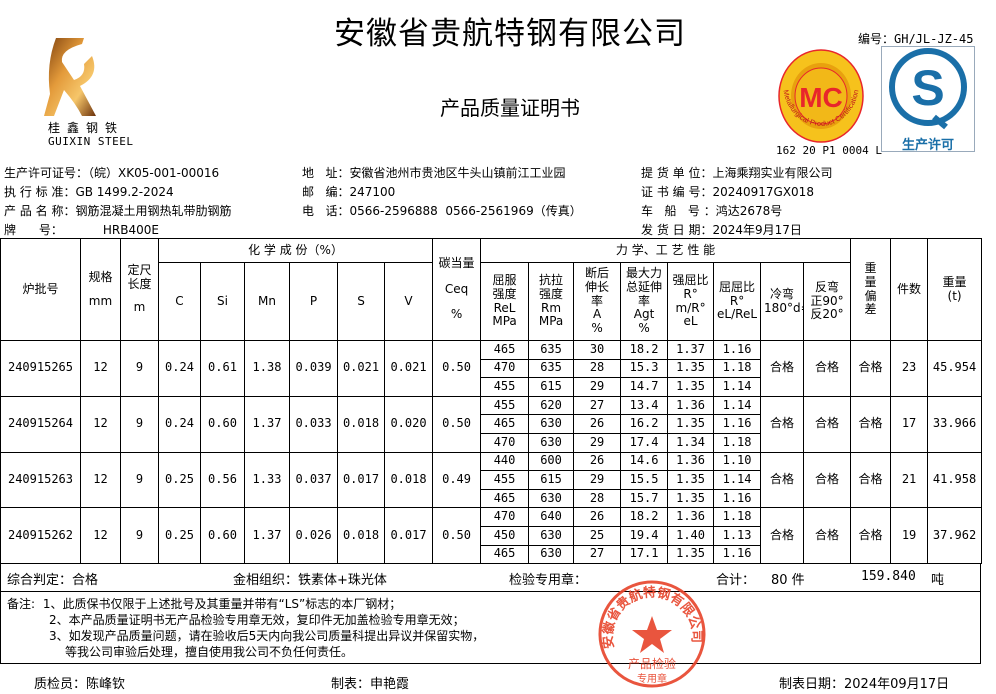 The width and height of the screenshot is (996, 694). Describe the element at coordinates (597, 499) in the screenshot. I see `cell-mechanical: 28` at that location.